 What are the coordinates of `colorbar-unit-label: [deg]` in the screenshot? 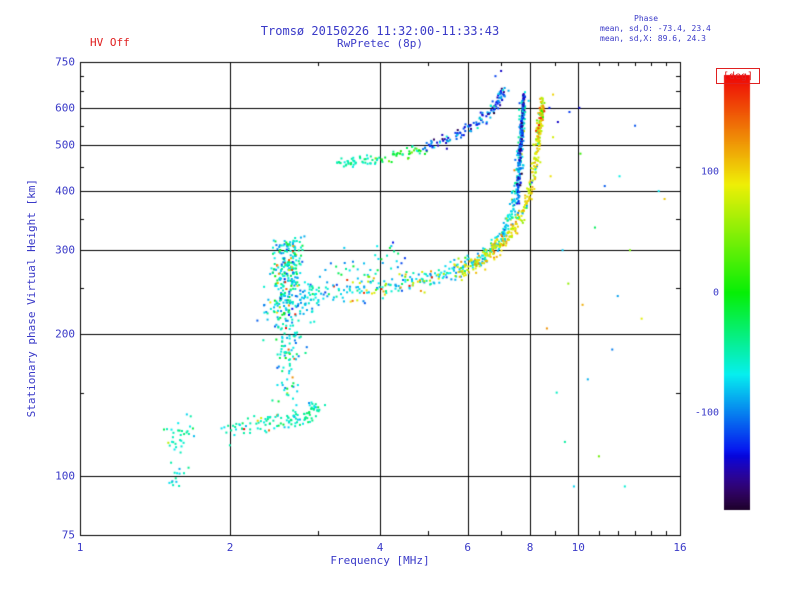 It's located at (738, 76).